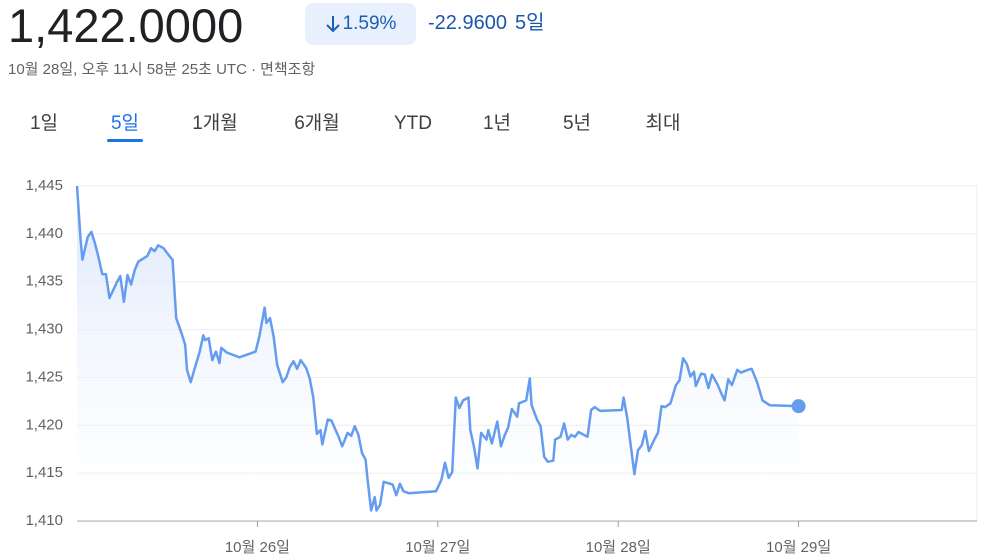  Describe the element at coordinates (467, 23) in the screenshot. I see `change-value: -22.9600` at that location.